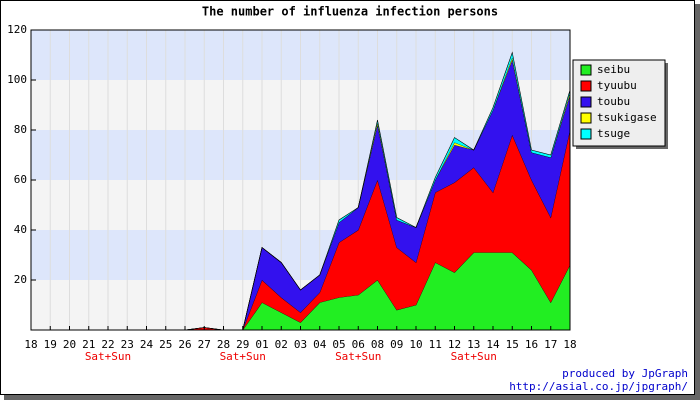  I want to click on credit: produced by JpGraph, so click(625, 373).